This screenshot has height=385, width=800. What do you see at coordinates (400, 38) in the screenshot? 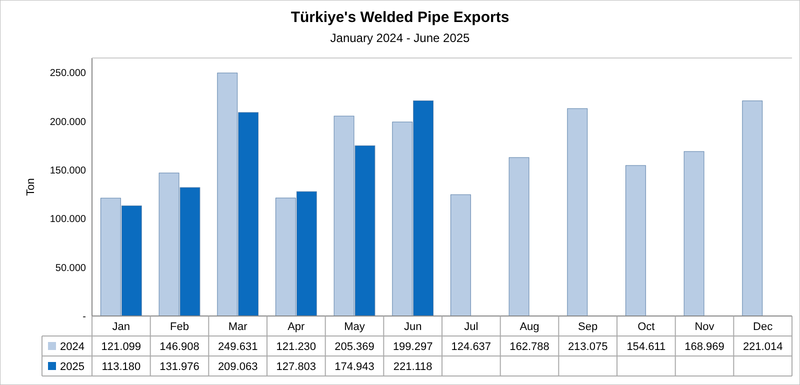
I see `chart-subtitle: January 2024 - June 2025` at bounding box center [400, 38].